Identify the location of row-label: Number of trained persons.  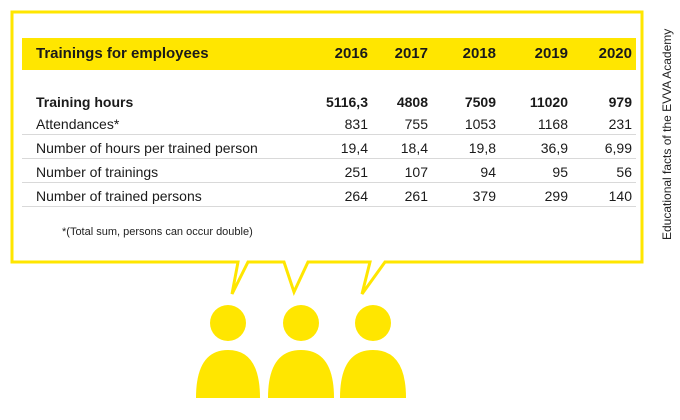
(119, 196).